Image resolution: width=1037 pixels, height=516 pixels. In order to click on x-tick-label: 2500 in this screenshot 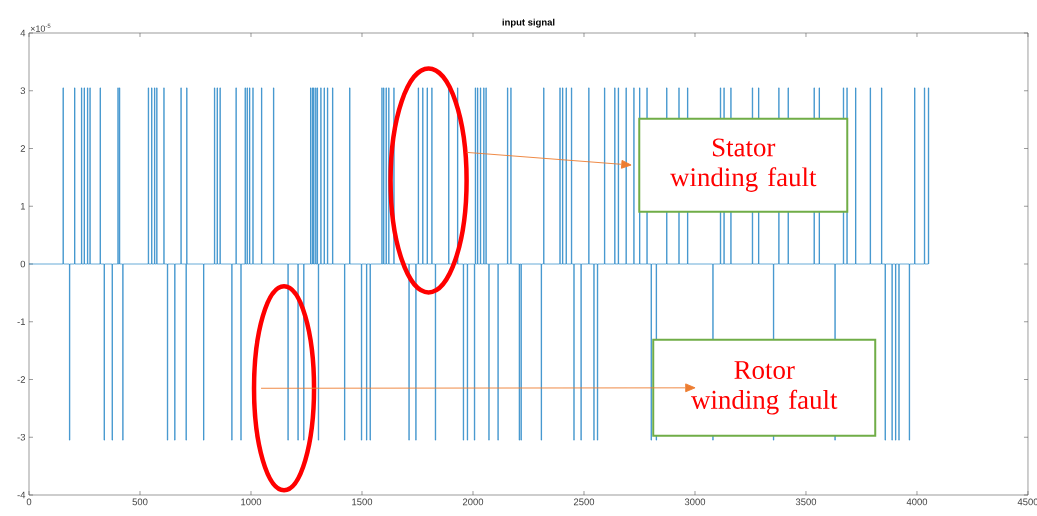, I will do `click(584, 502)`.